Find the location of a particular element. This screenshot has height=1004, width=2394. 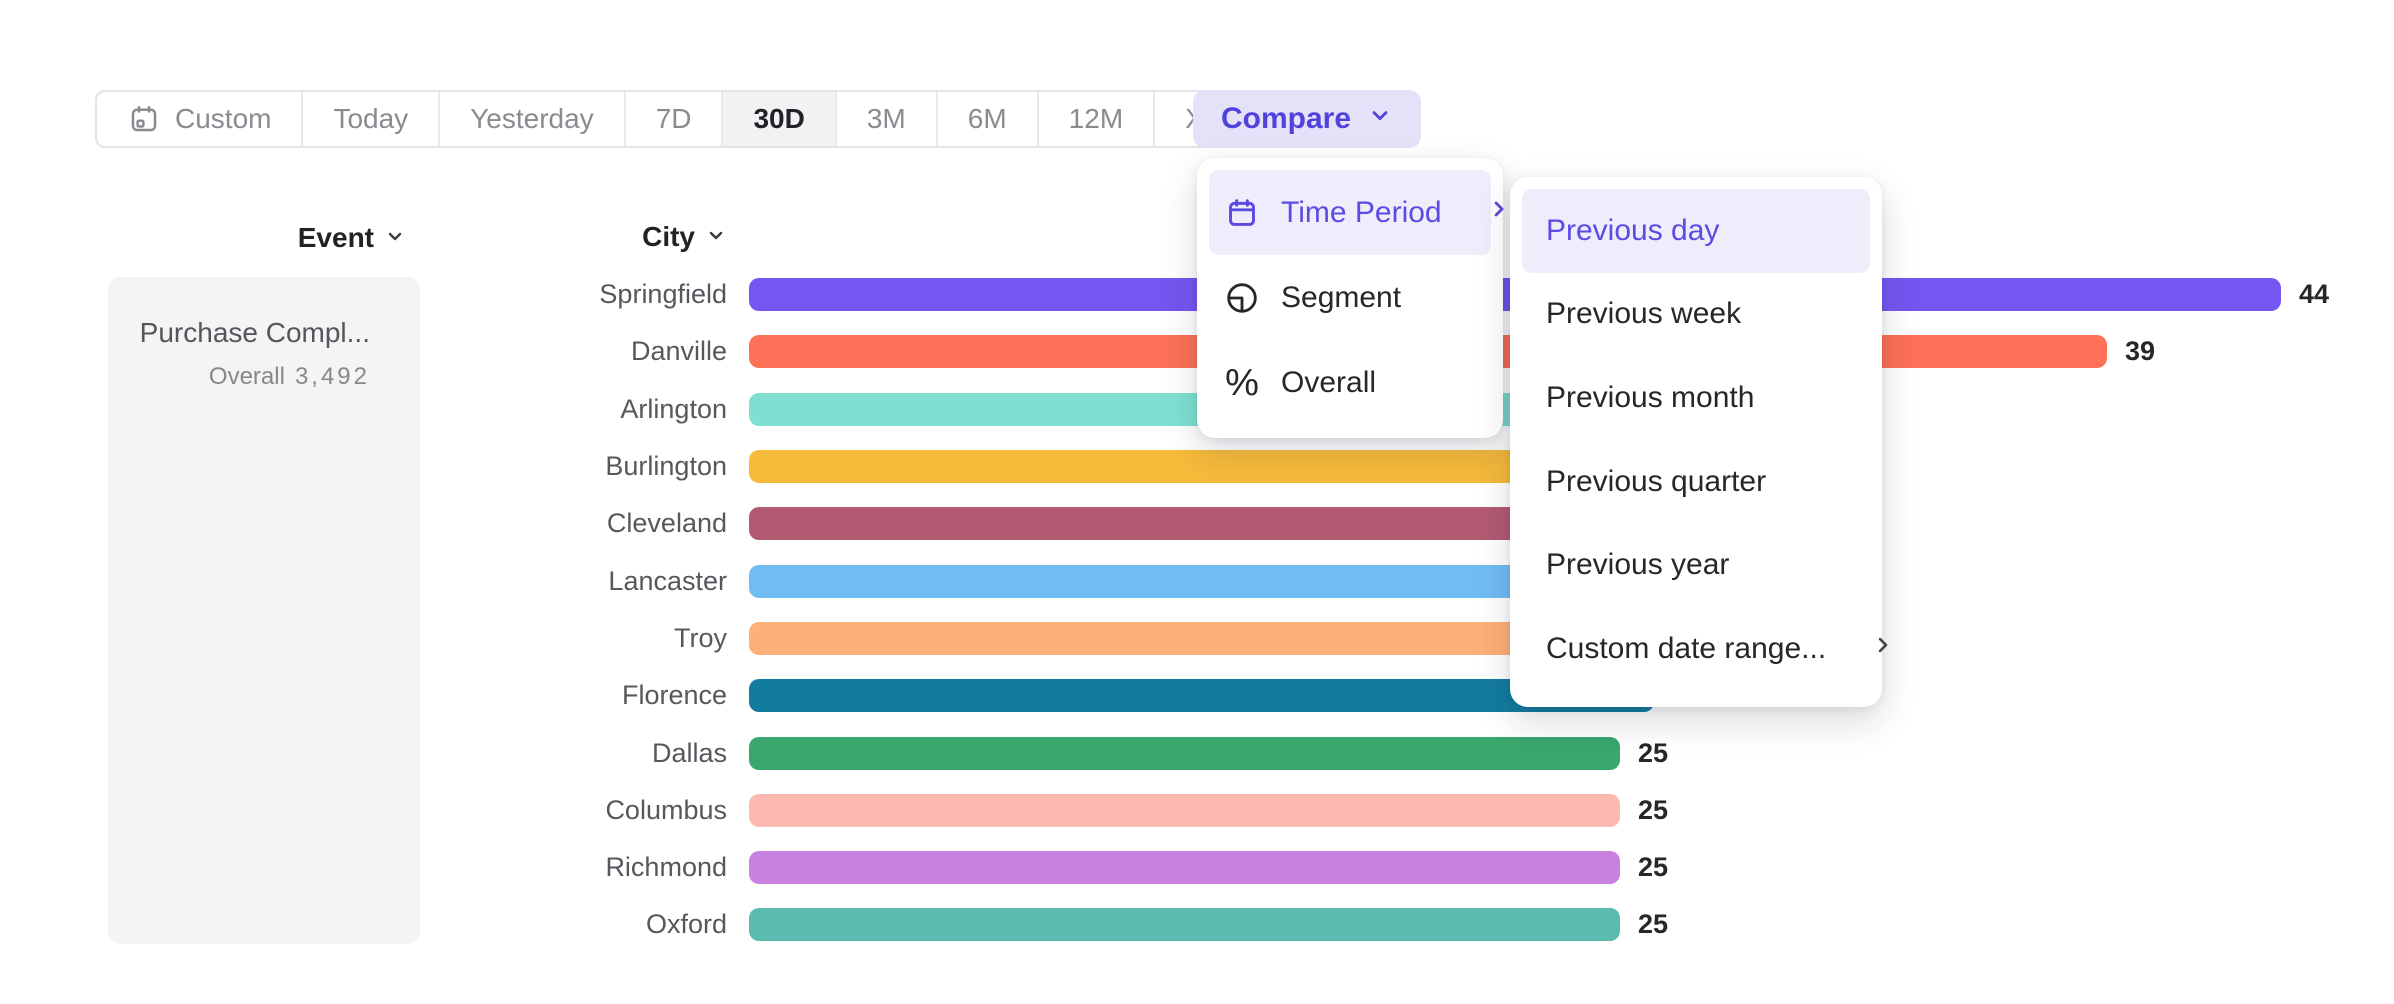

chart-row: Lancaster is located at coordinates (1379, 580).